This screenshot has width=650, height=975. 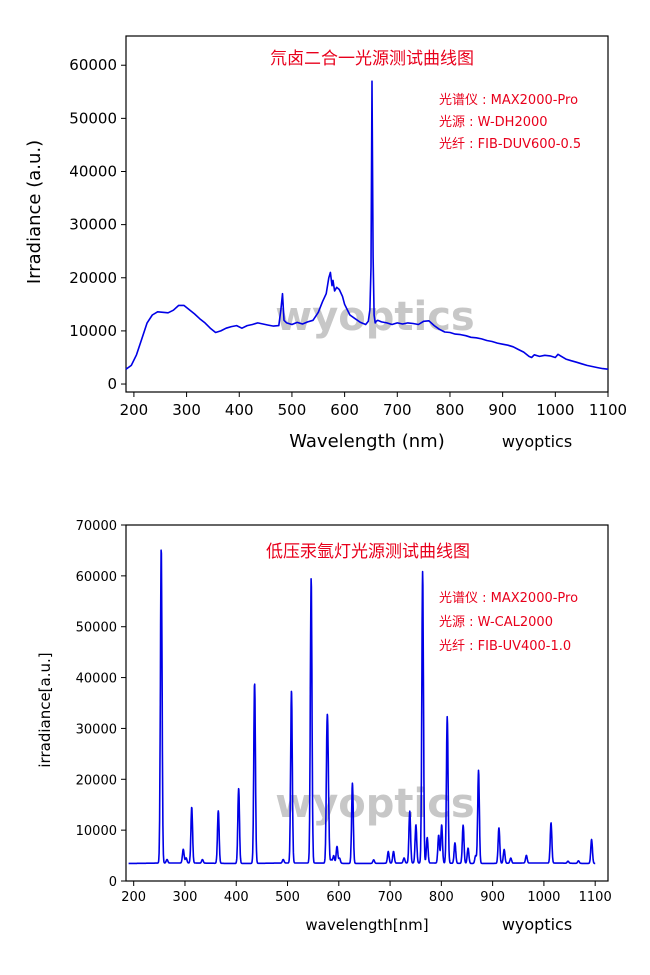 I want to click on info-line: 光纤 : FIB-DUV600-0.5, so click(x=510, y=144).